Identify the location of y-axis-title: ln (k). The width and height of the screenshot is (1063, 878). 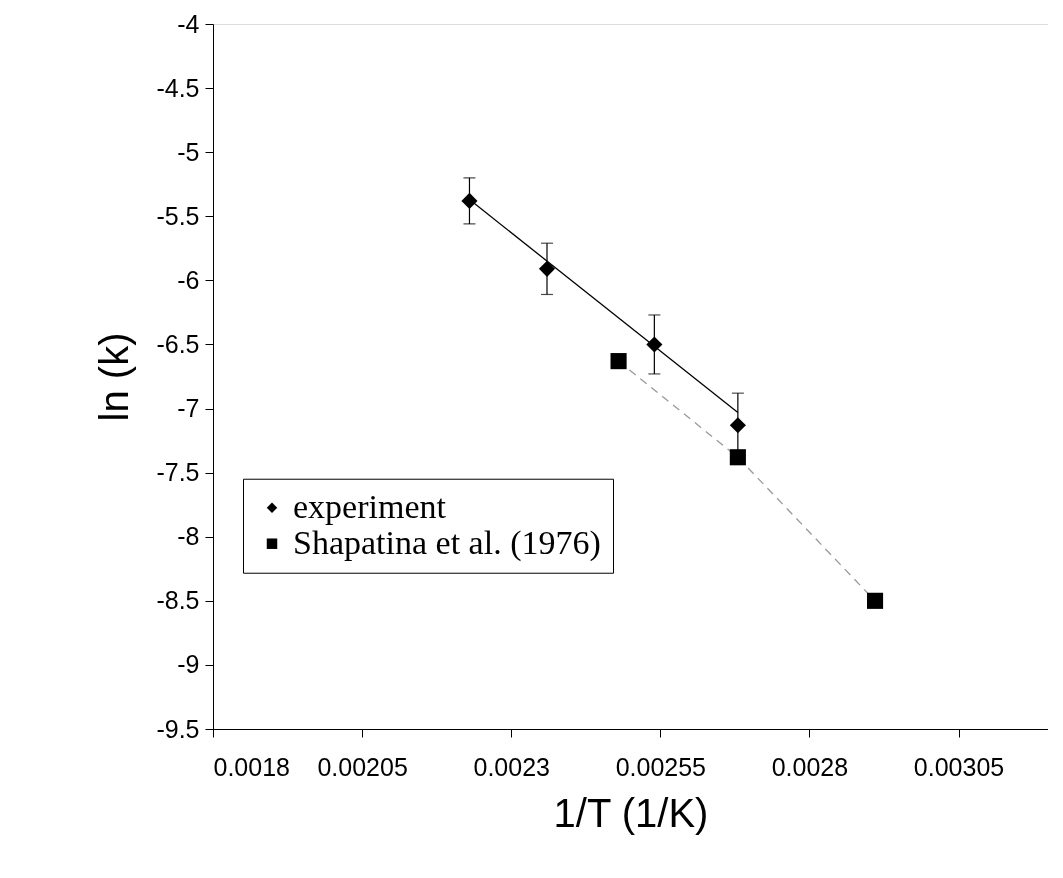
(114, 377).